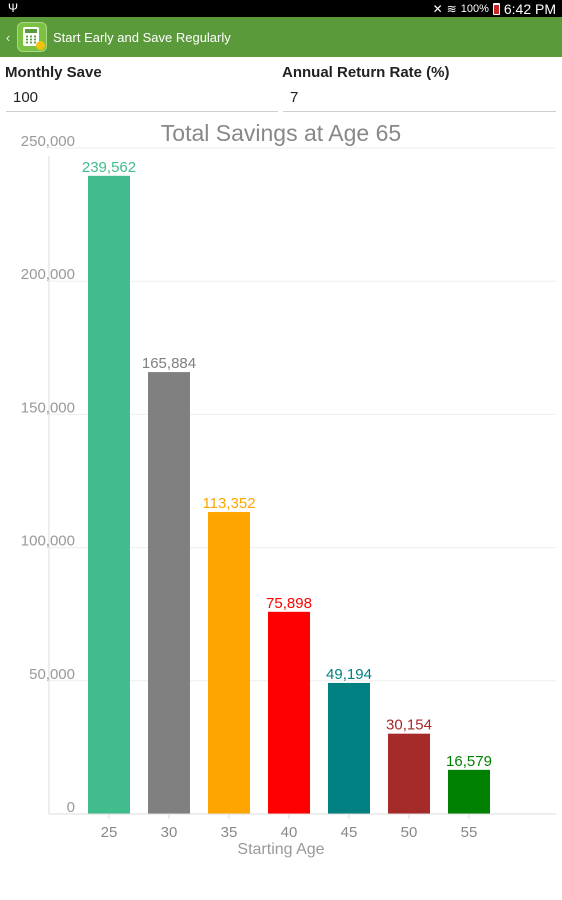 This screenshot has height=900, width=562. Describe the element at coordinates (280, 849) in the screenshot. I see `x-axis-label: Starting Age` at that location.